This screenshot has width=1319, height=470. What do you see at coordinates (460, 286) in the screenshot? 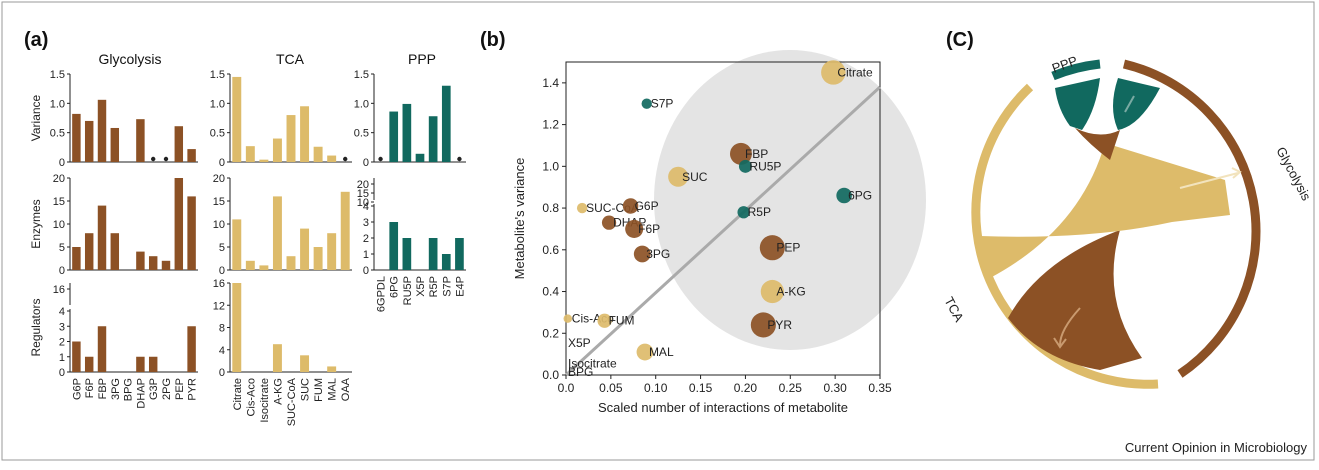
I see `x-category-label: E4P` at bounding box center [460, 286].